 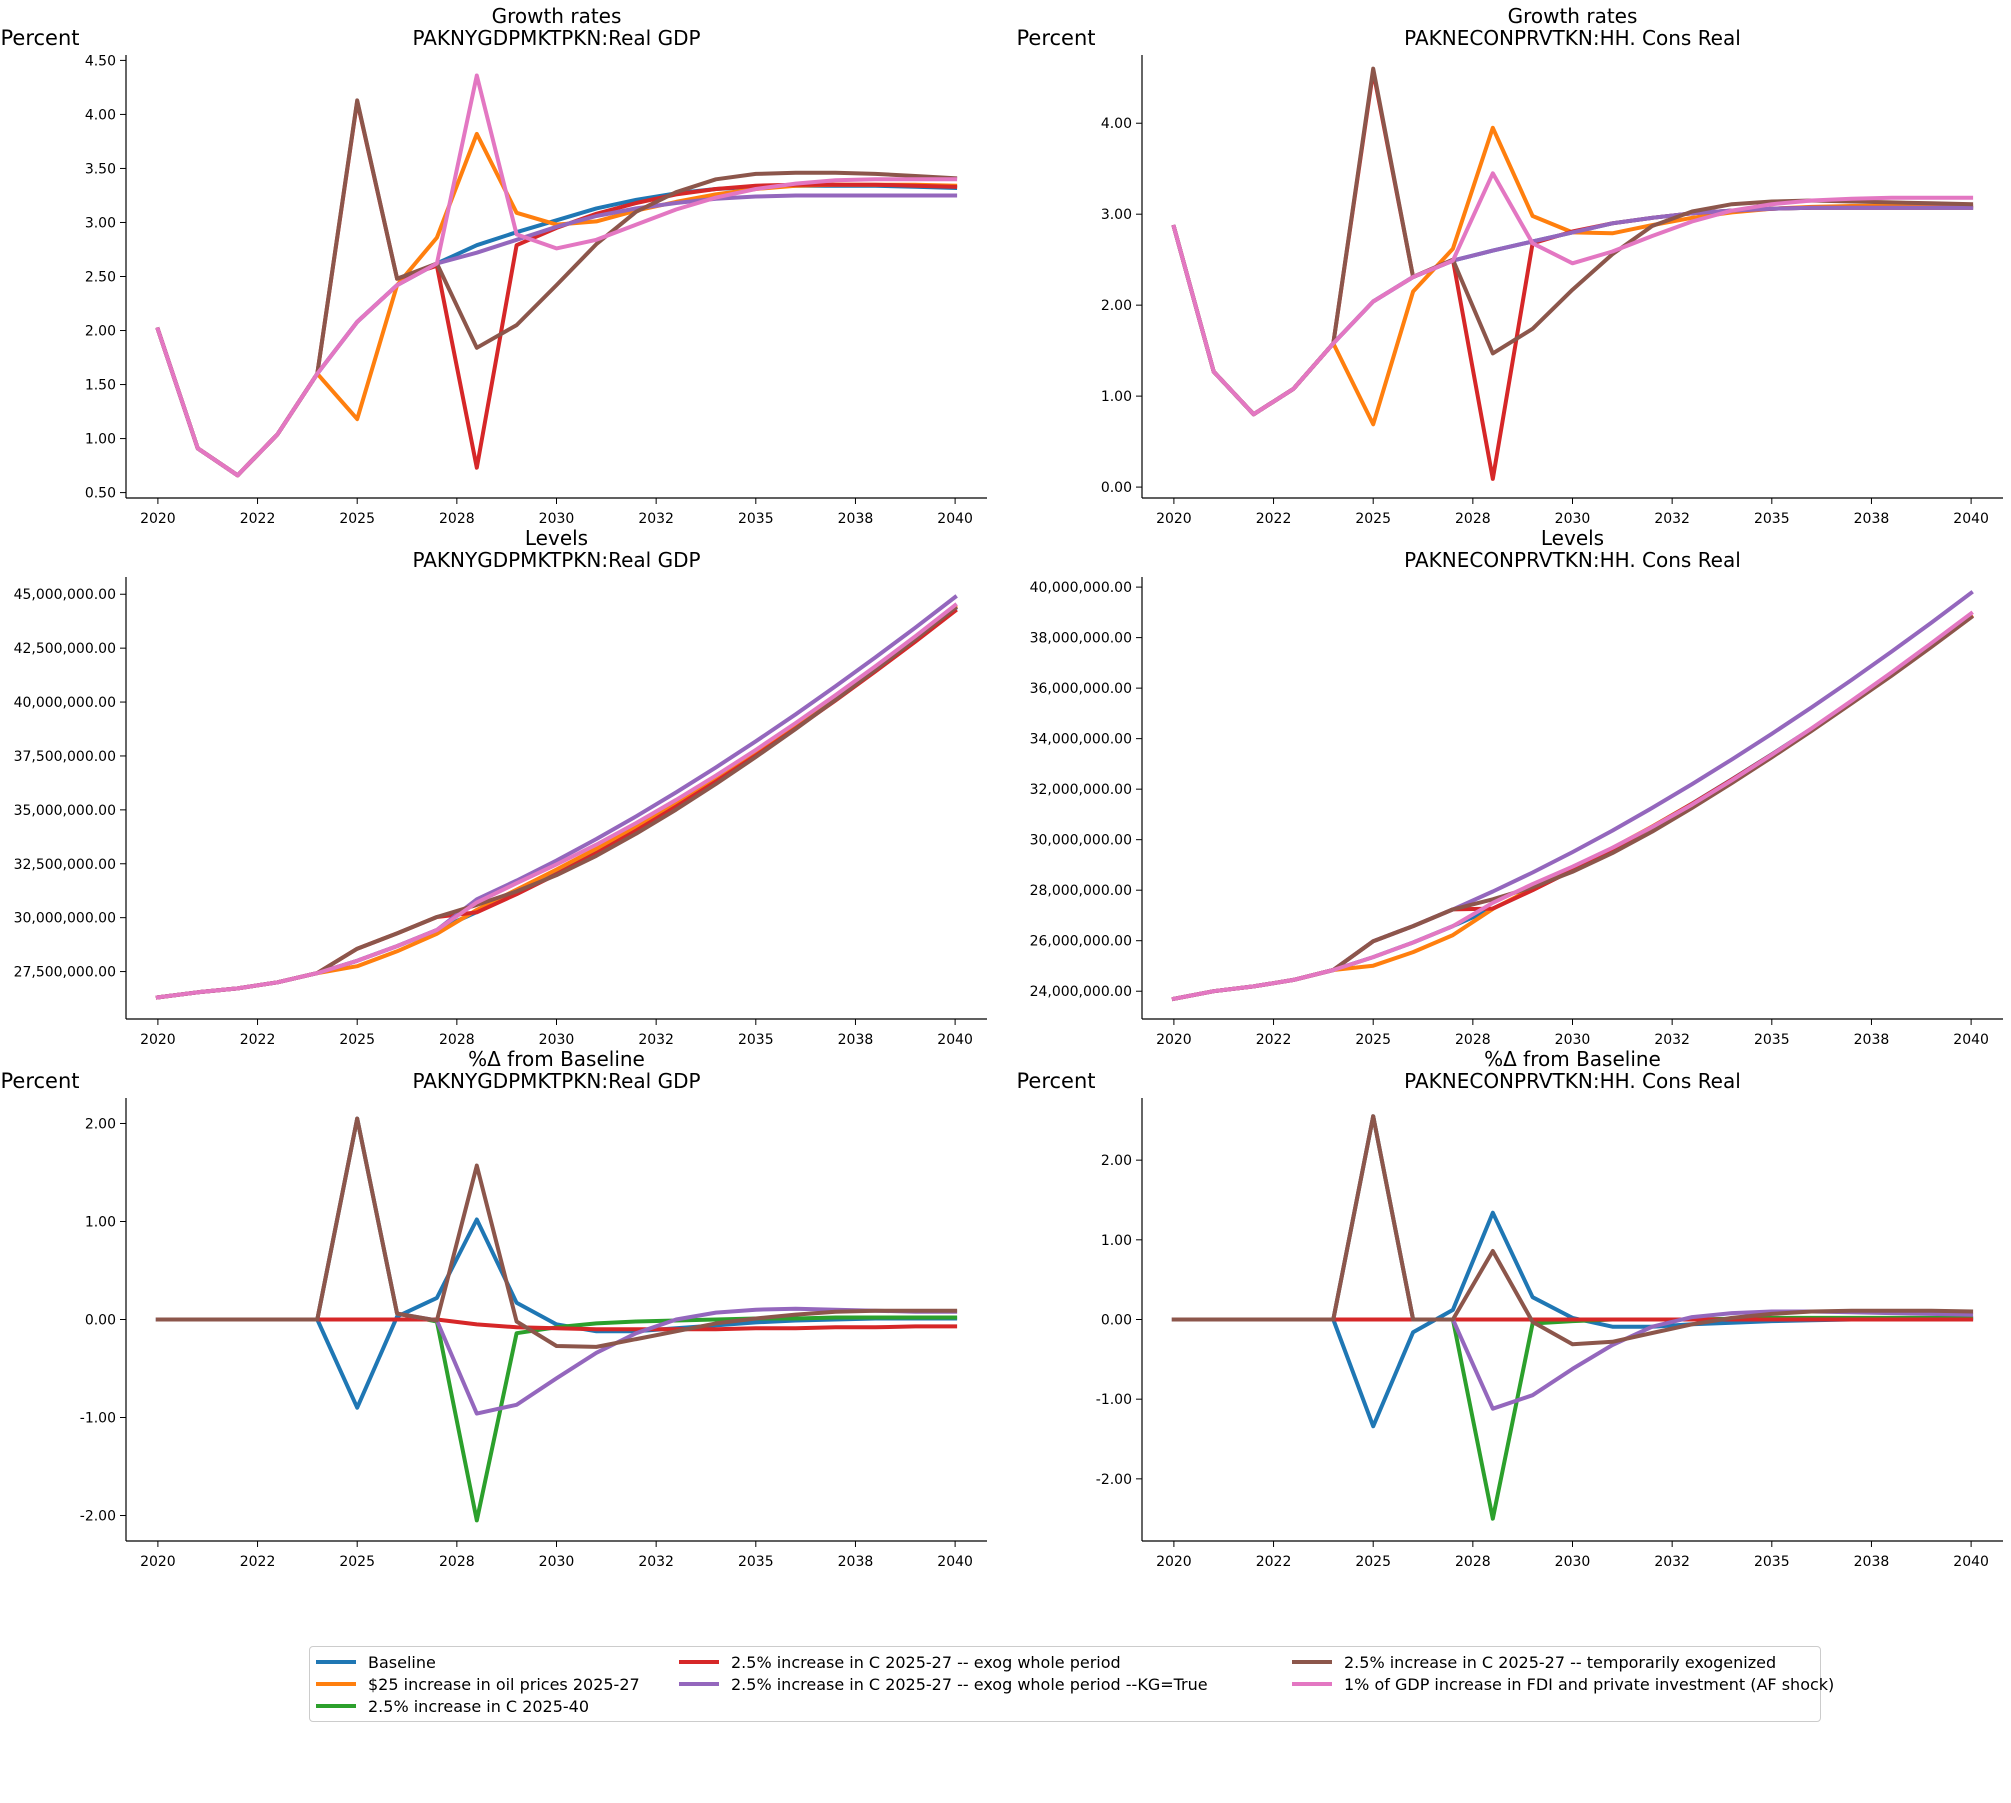 I want to click on y-tick-label: 1.50, so click(x=100, y=386).